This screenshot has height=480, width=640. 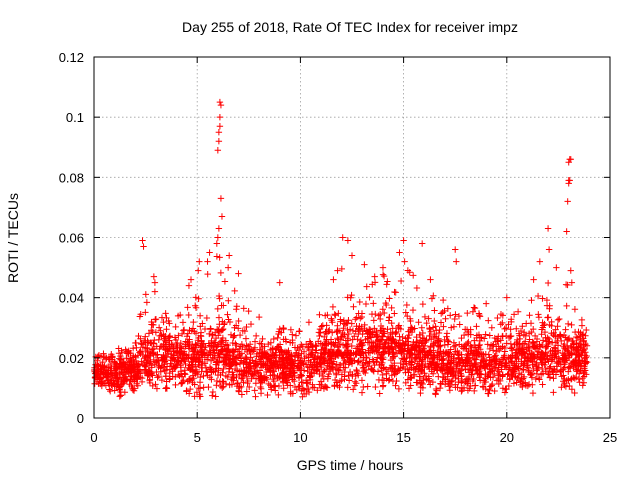 I want to click on y-tick-label: 0.02, so click(x=71, y=358).